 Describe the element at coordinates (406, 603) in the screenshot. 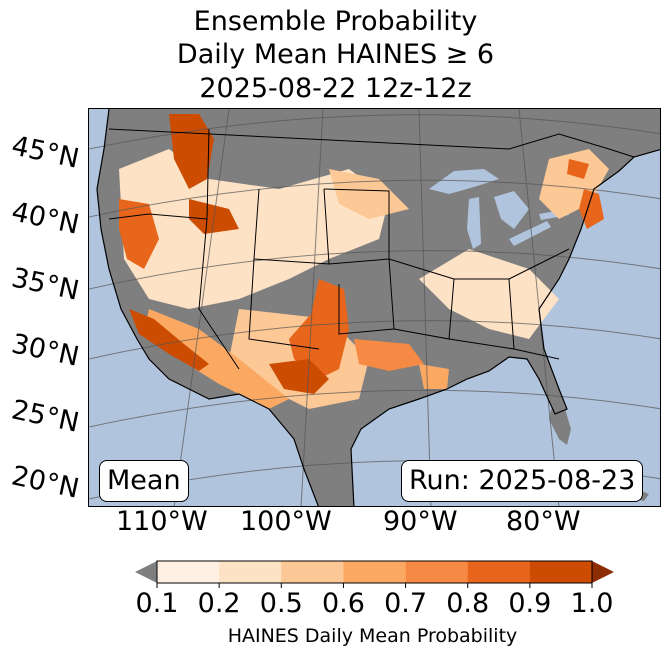

I see `colorbar-tick-label: 0.7` at that location.